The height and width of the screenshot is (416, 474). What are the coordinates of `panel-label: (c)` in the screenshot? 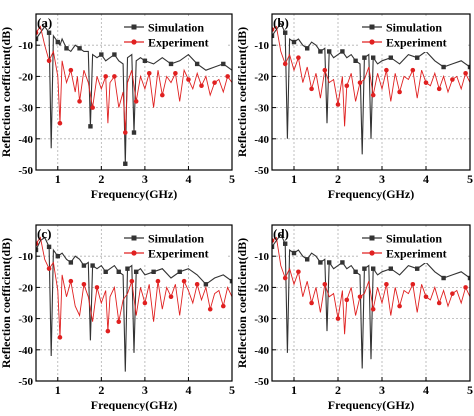 It's located at (44, 233).